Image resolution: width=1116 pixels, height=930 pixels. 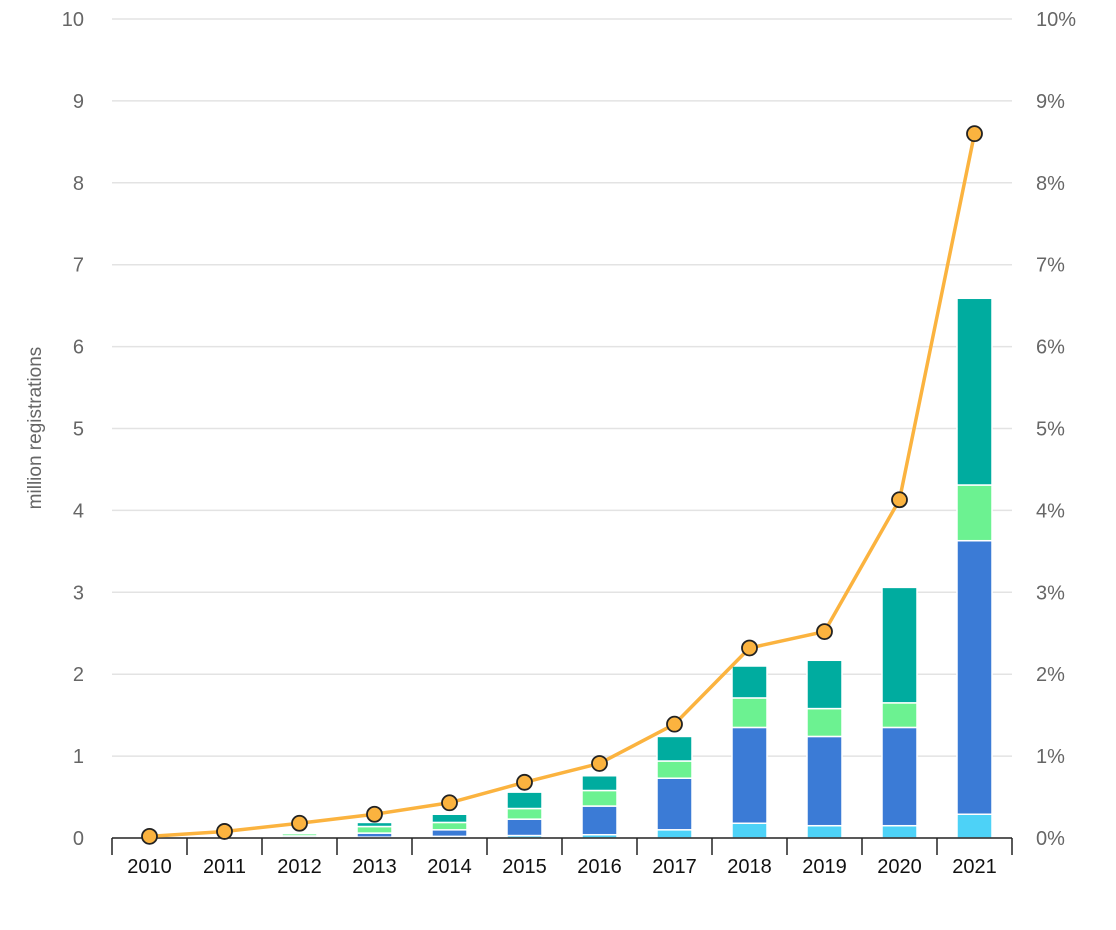 I want to click on x-axis, so click(x=562, y=846).